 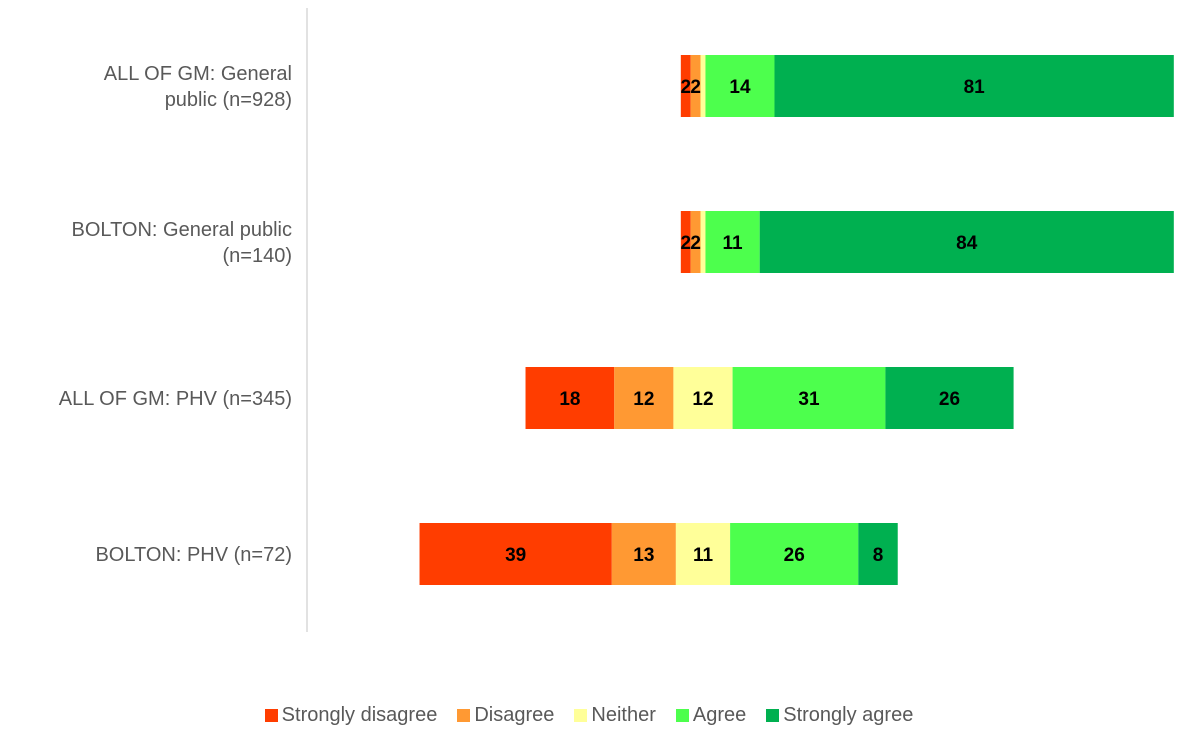 I want to click on data-label: 39, so click(x=515, y=555).